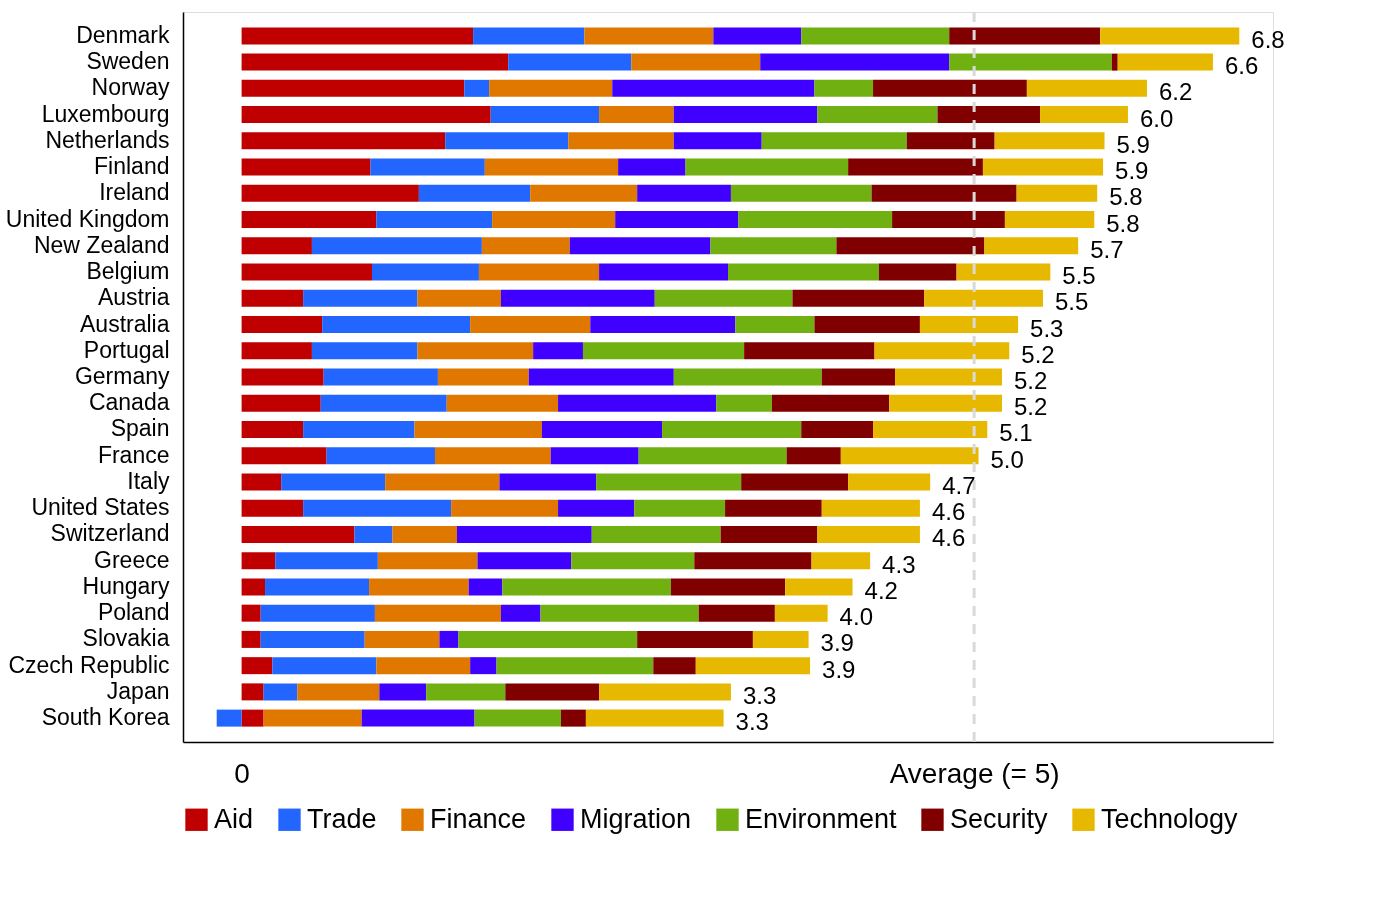 This screenshot has height=919, width=1373. What do you see at coordinates (132, 559) in the screenshot?
I see `y-tick-label: Greece` at bounding box center [132, 559].